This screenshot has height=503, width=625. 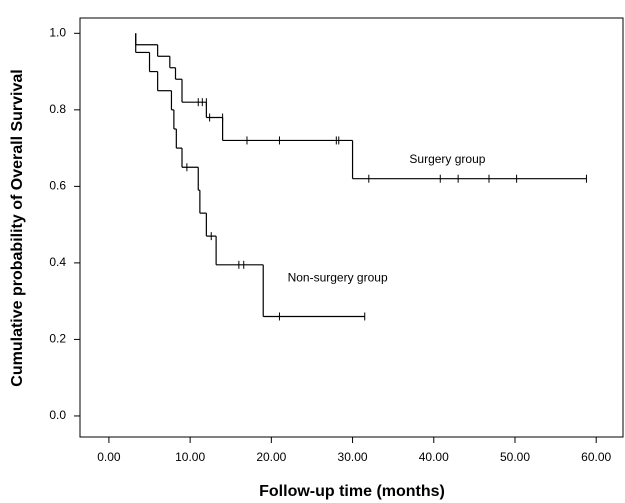 I want to click on x-tick-label: 40.00, so click(x=434, y=457).